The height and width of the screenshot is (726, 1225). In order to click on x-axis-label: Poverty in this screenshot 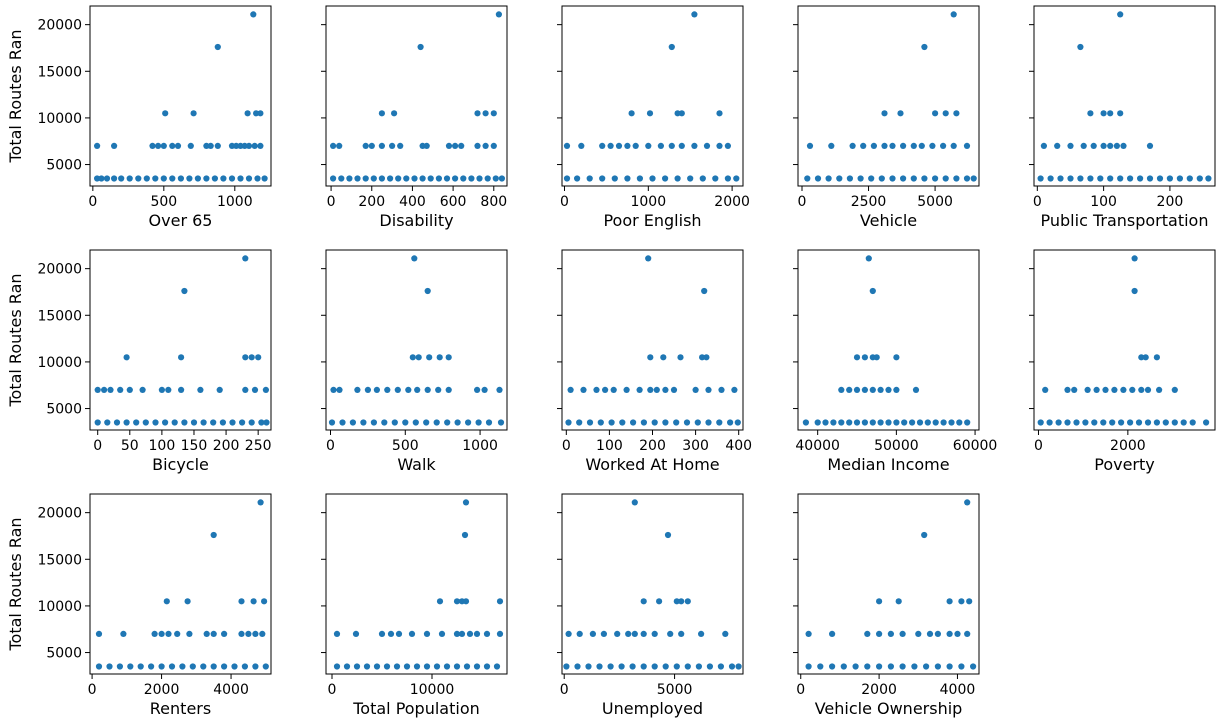, I will do `click(1124, 464)`.